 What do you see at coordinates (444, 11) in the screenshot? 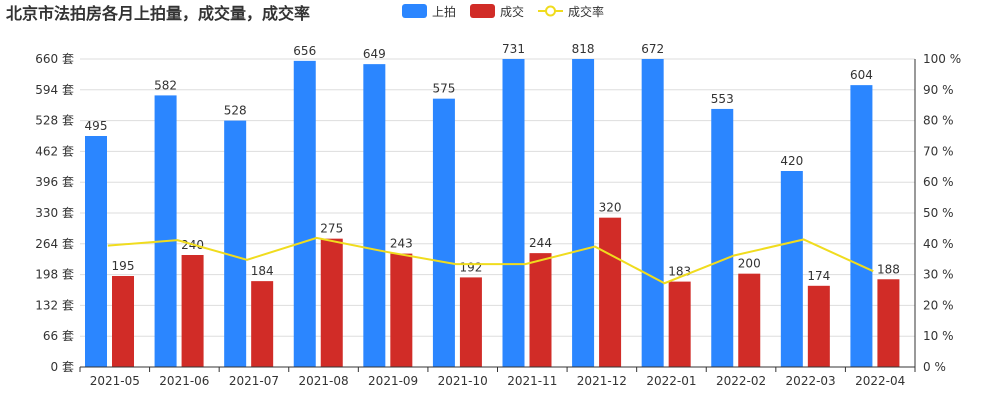
I see `legend-label: 上拍` at bounding box center [444, 11].